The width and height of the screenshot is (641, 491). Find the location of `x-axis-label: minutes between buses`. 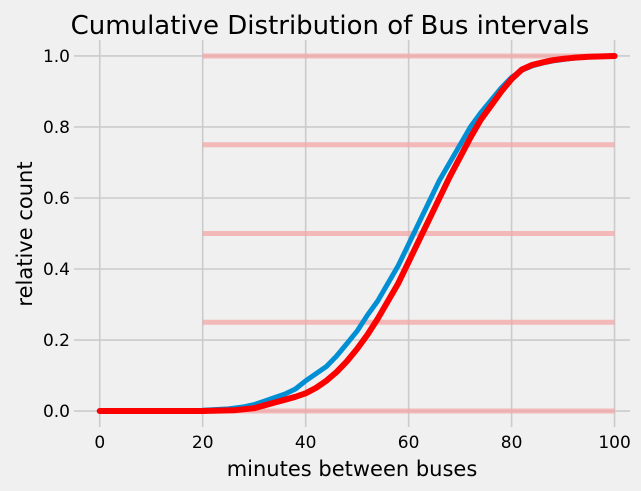

x-axis-label: minutes between buses is located at coordinates (352, 469).